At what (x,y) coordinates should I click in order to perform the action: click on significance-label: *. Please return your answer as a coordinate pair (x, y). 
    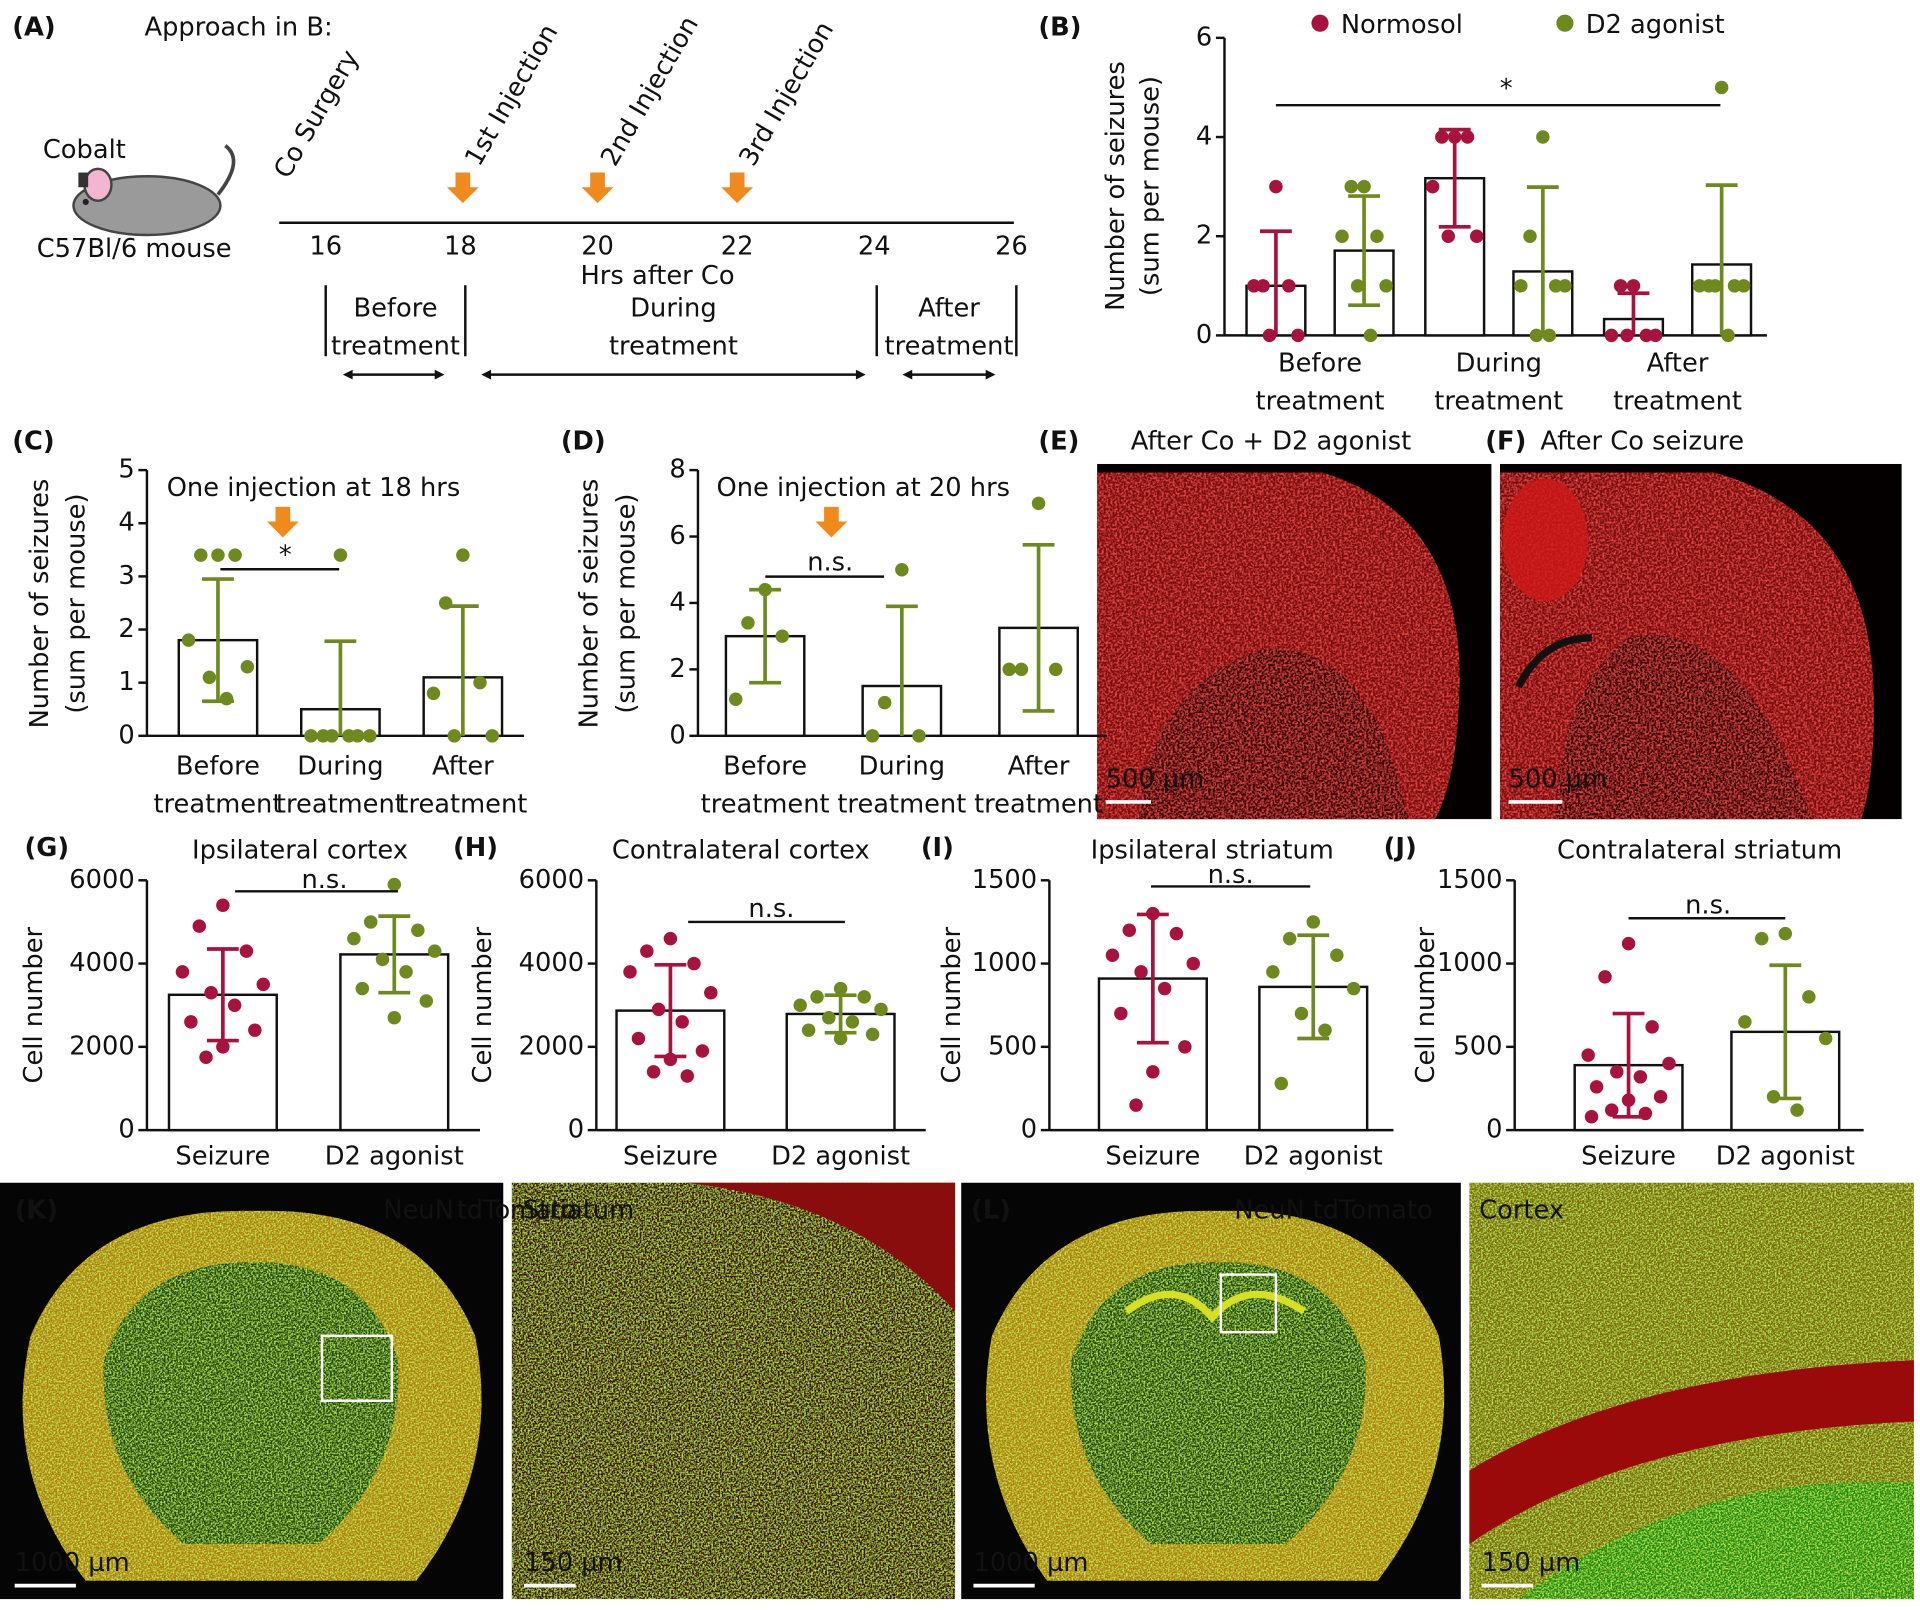
    Looking at the image, I should click on (1506, 89).